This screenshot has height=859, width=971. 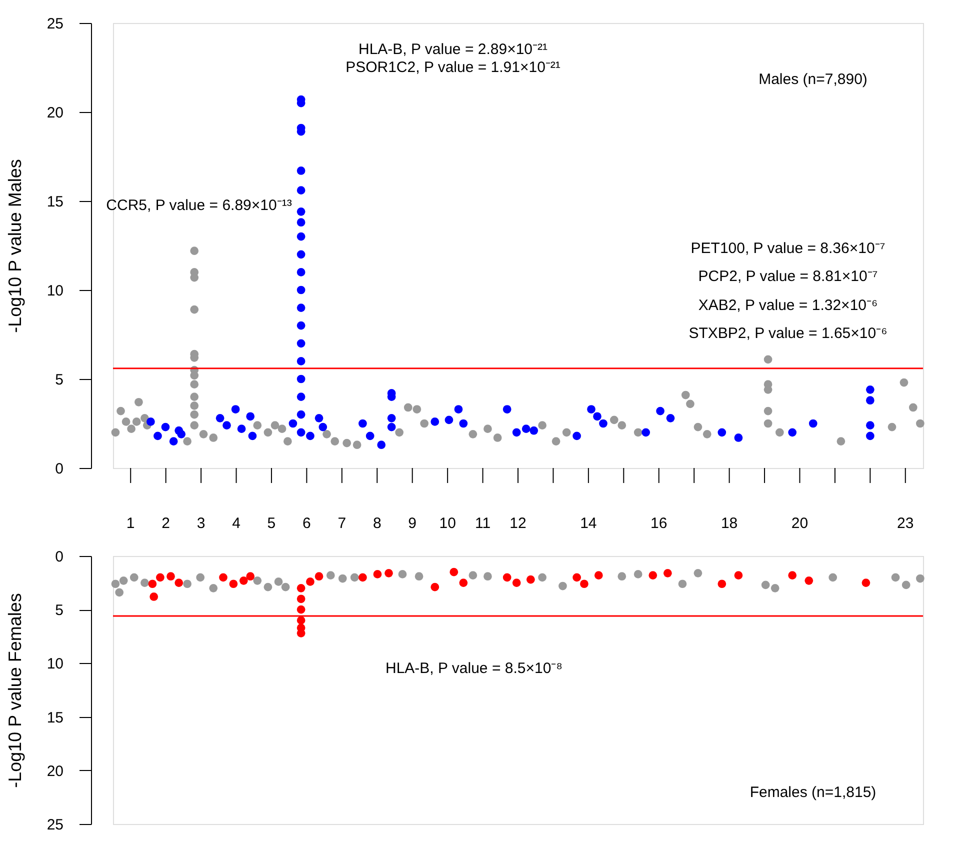 What do you see at coordinates (412, 523) in the screenshot?
I see `x-tick-label: 9` at bounding box center [412, 523].